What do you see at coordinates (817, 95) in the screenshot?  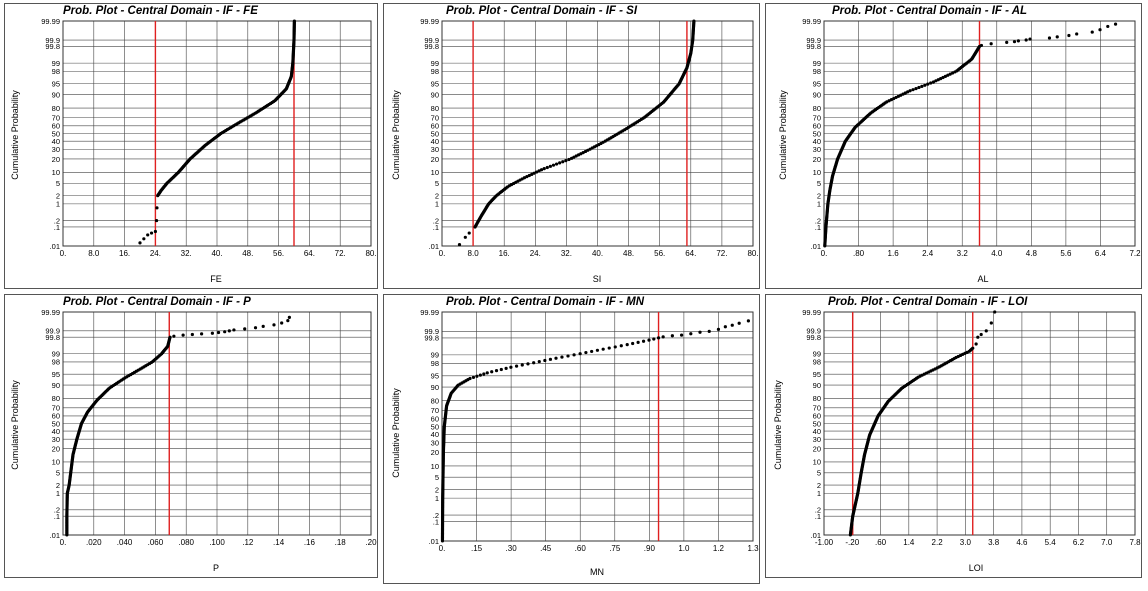 I see `y-tick-label: 90` at bounding box center [817, 95].